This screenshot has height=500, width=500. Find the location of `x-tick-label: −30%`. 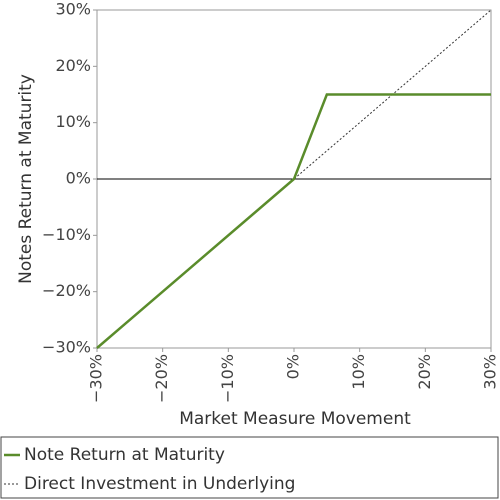

x-tick-label: −30% is located at coordinates (96, 378).